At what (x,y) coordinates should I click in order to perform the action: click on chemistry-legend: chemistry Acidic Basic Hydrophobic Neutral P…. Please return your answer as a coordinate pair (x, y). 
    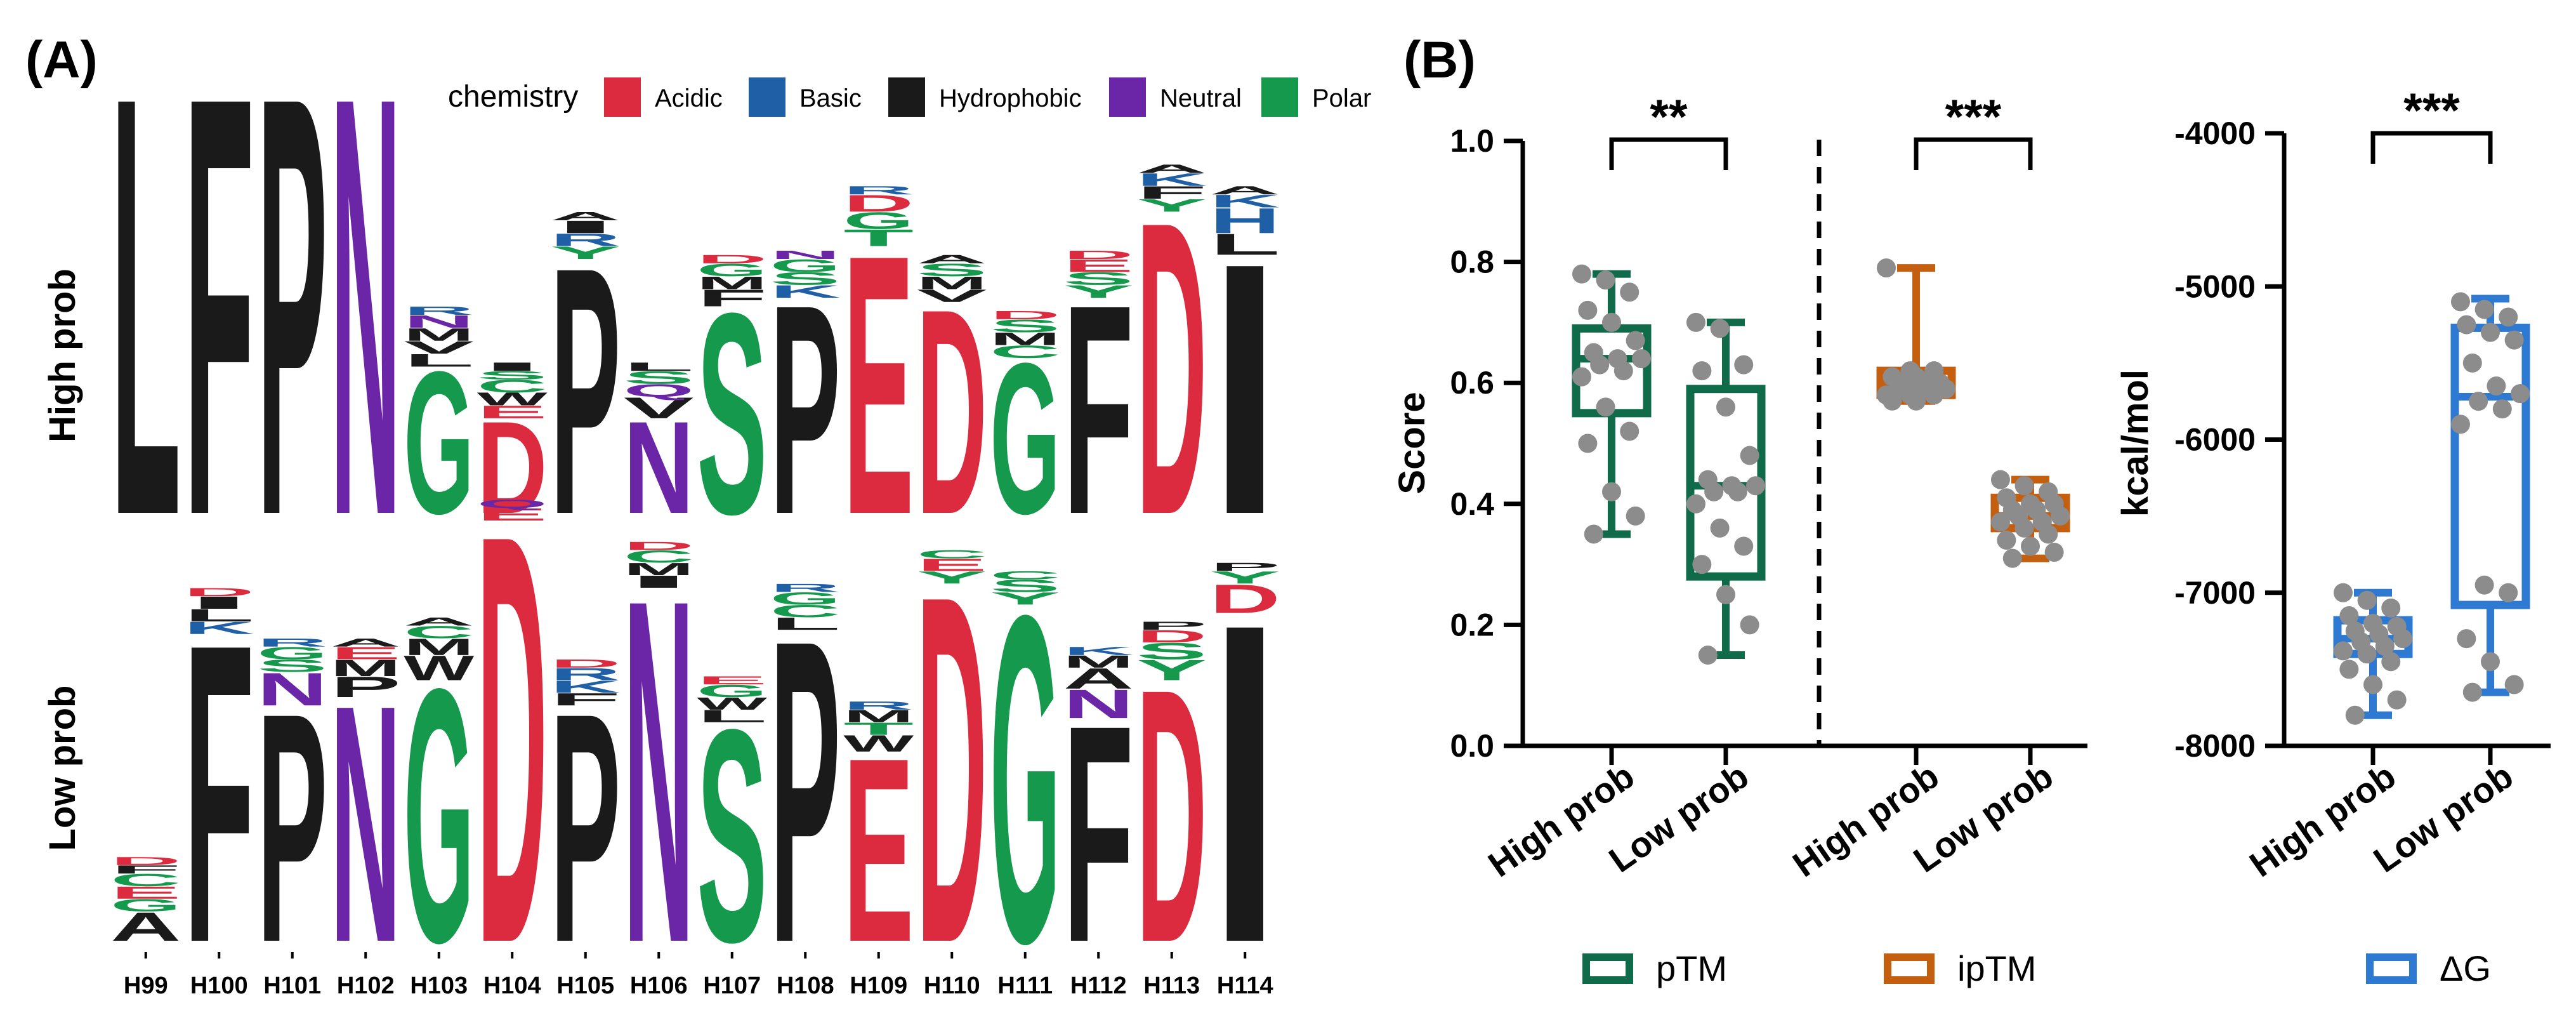
    Looking at the image, I should click on (910, 97).